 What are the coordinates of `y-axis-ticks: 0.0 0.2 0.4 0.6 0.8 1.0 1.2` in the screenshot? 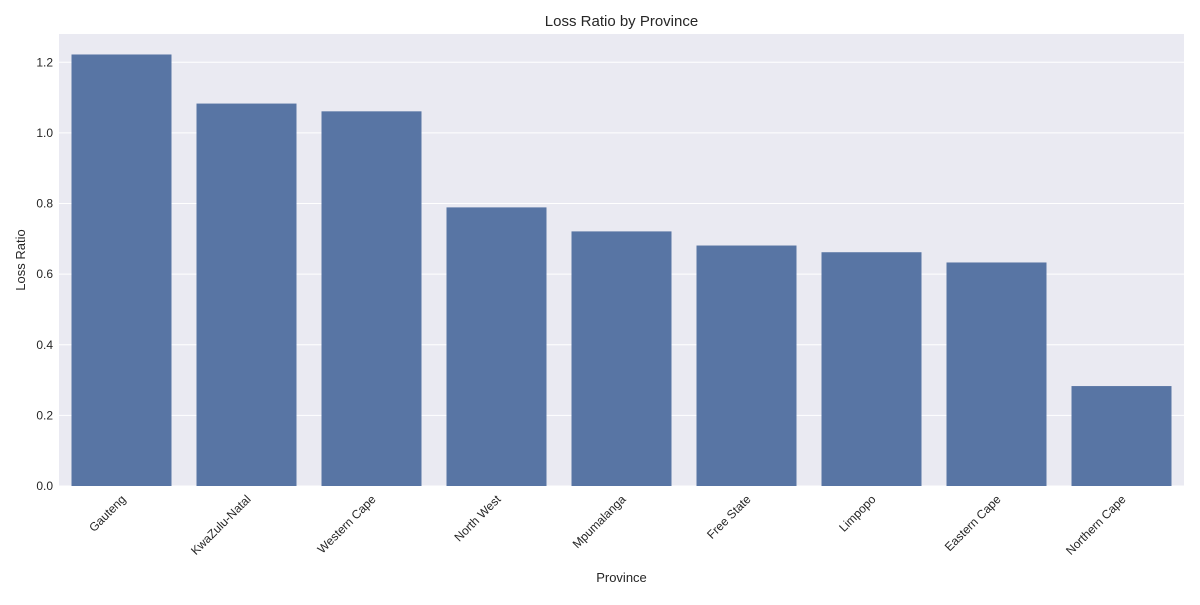 It's located at (44, 274).